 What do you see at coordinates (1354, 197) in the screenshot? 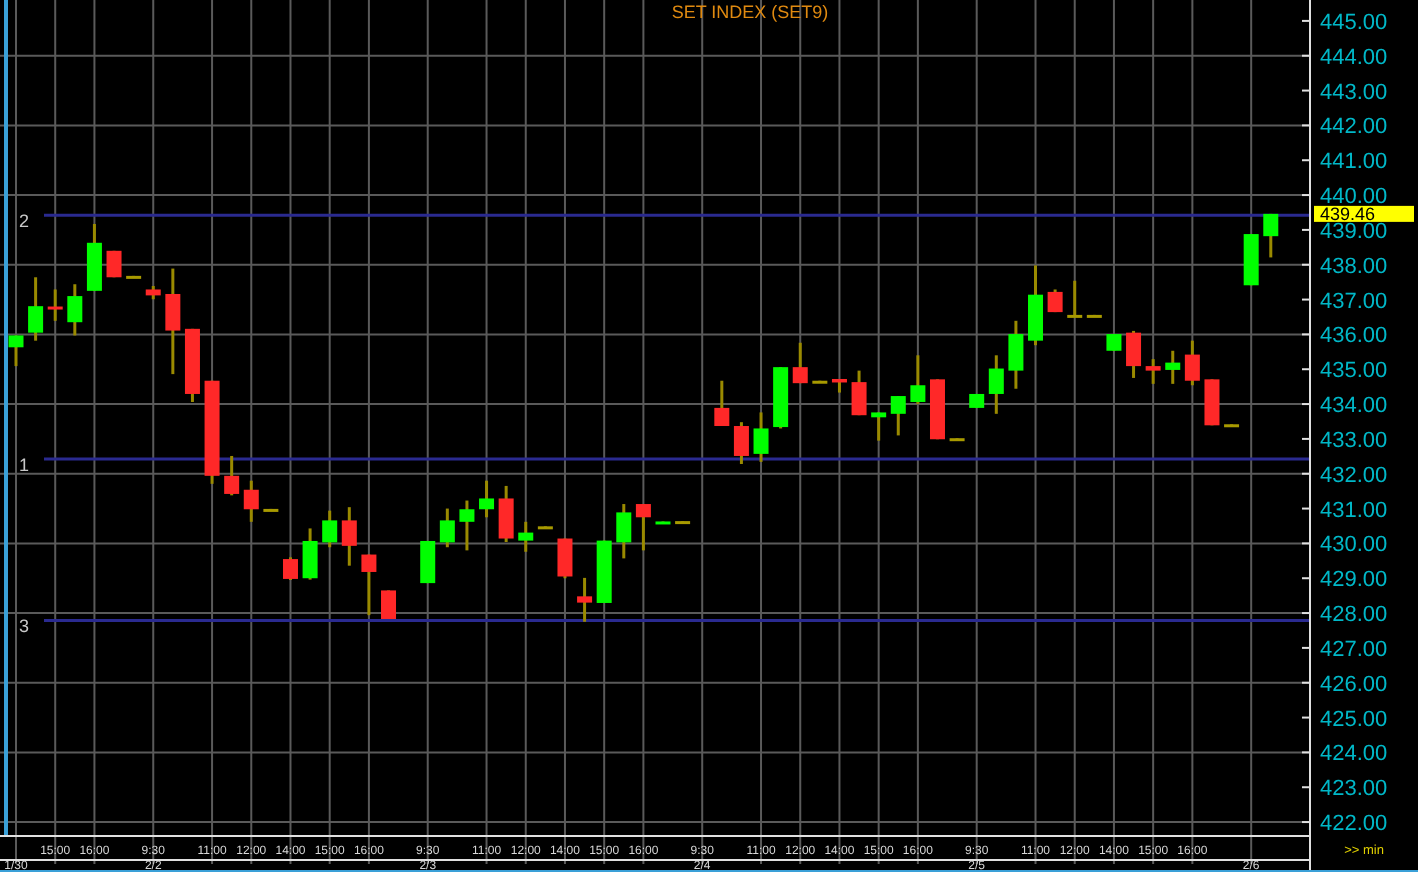
I see `y-tick-label: 440.00` at bounding box center [1354, 197].